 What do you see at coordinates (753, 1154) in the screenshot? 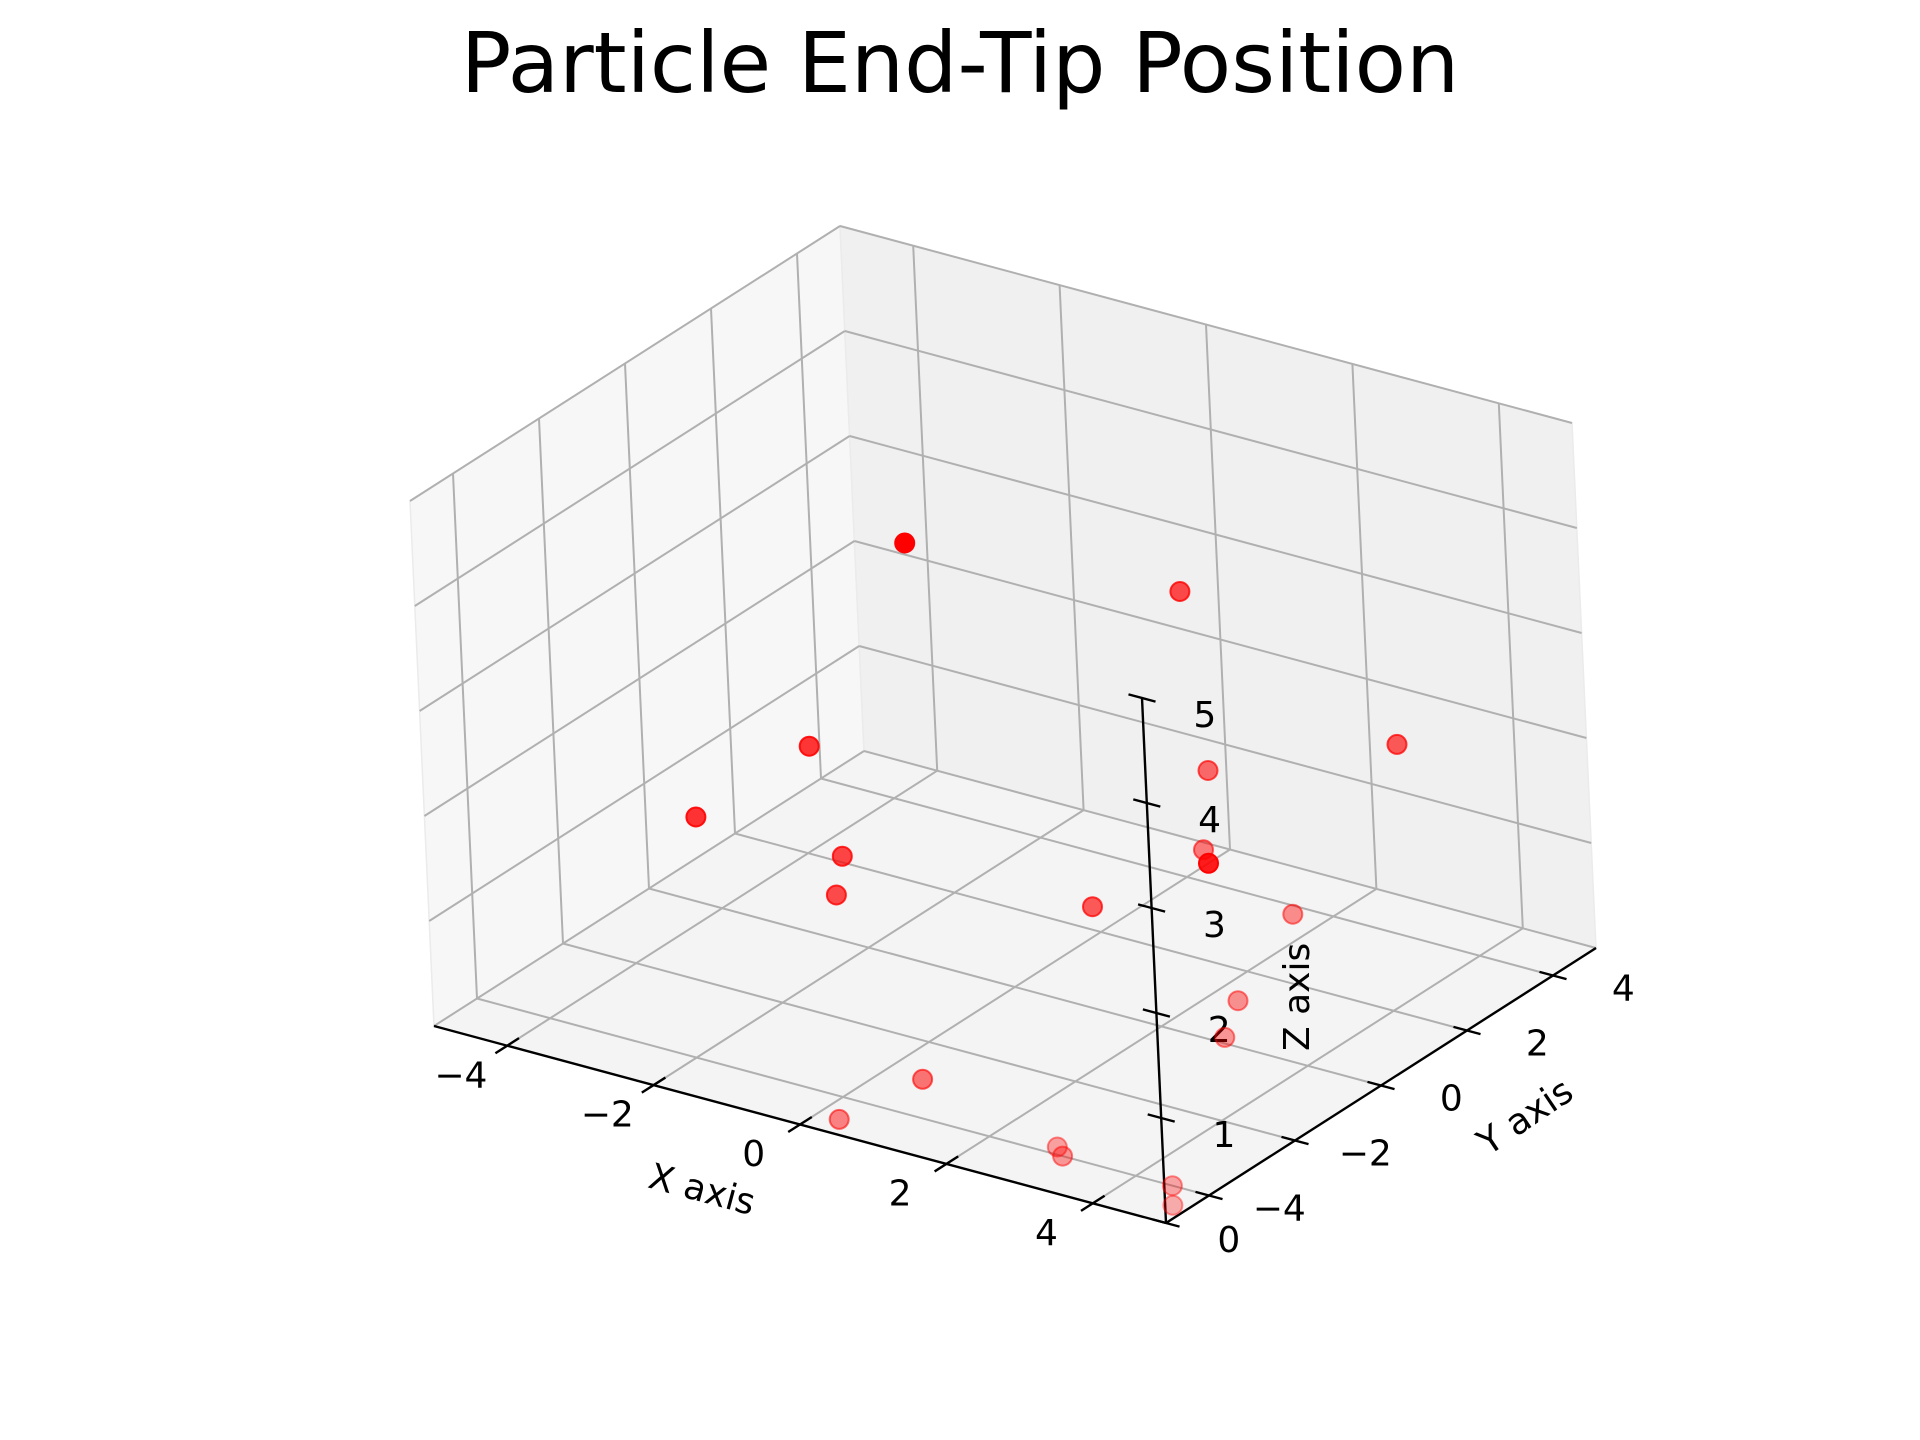
I see `x-tick-label: 0` at bounding box center [753, 1154].